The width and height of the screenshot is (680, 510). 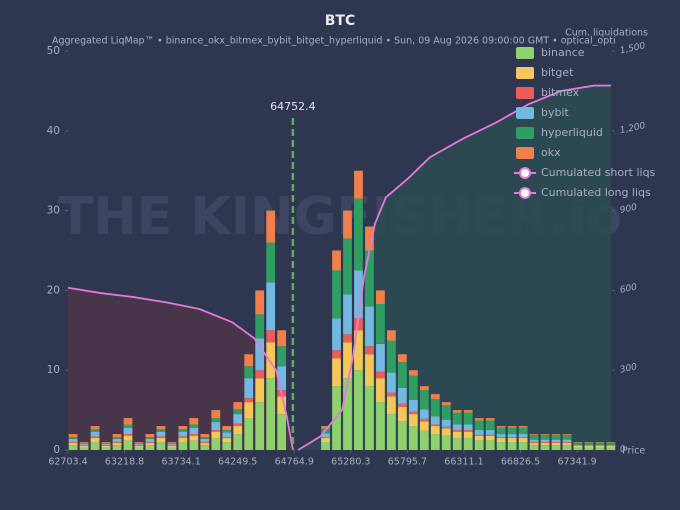 What do you see at coordinates (350, 462) in the screenshot?
I see `x-tick-label: 65280.3` at bounding box center [350, 462].